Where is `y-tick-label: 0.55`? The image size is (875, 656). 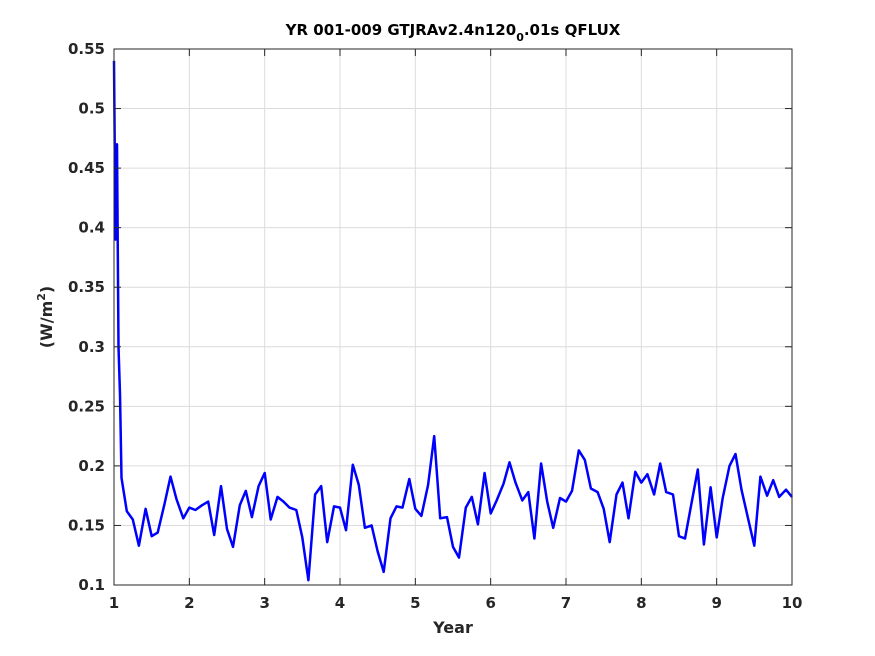 y-tick-label: 0.55 is located at coordinates (86, 49).